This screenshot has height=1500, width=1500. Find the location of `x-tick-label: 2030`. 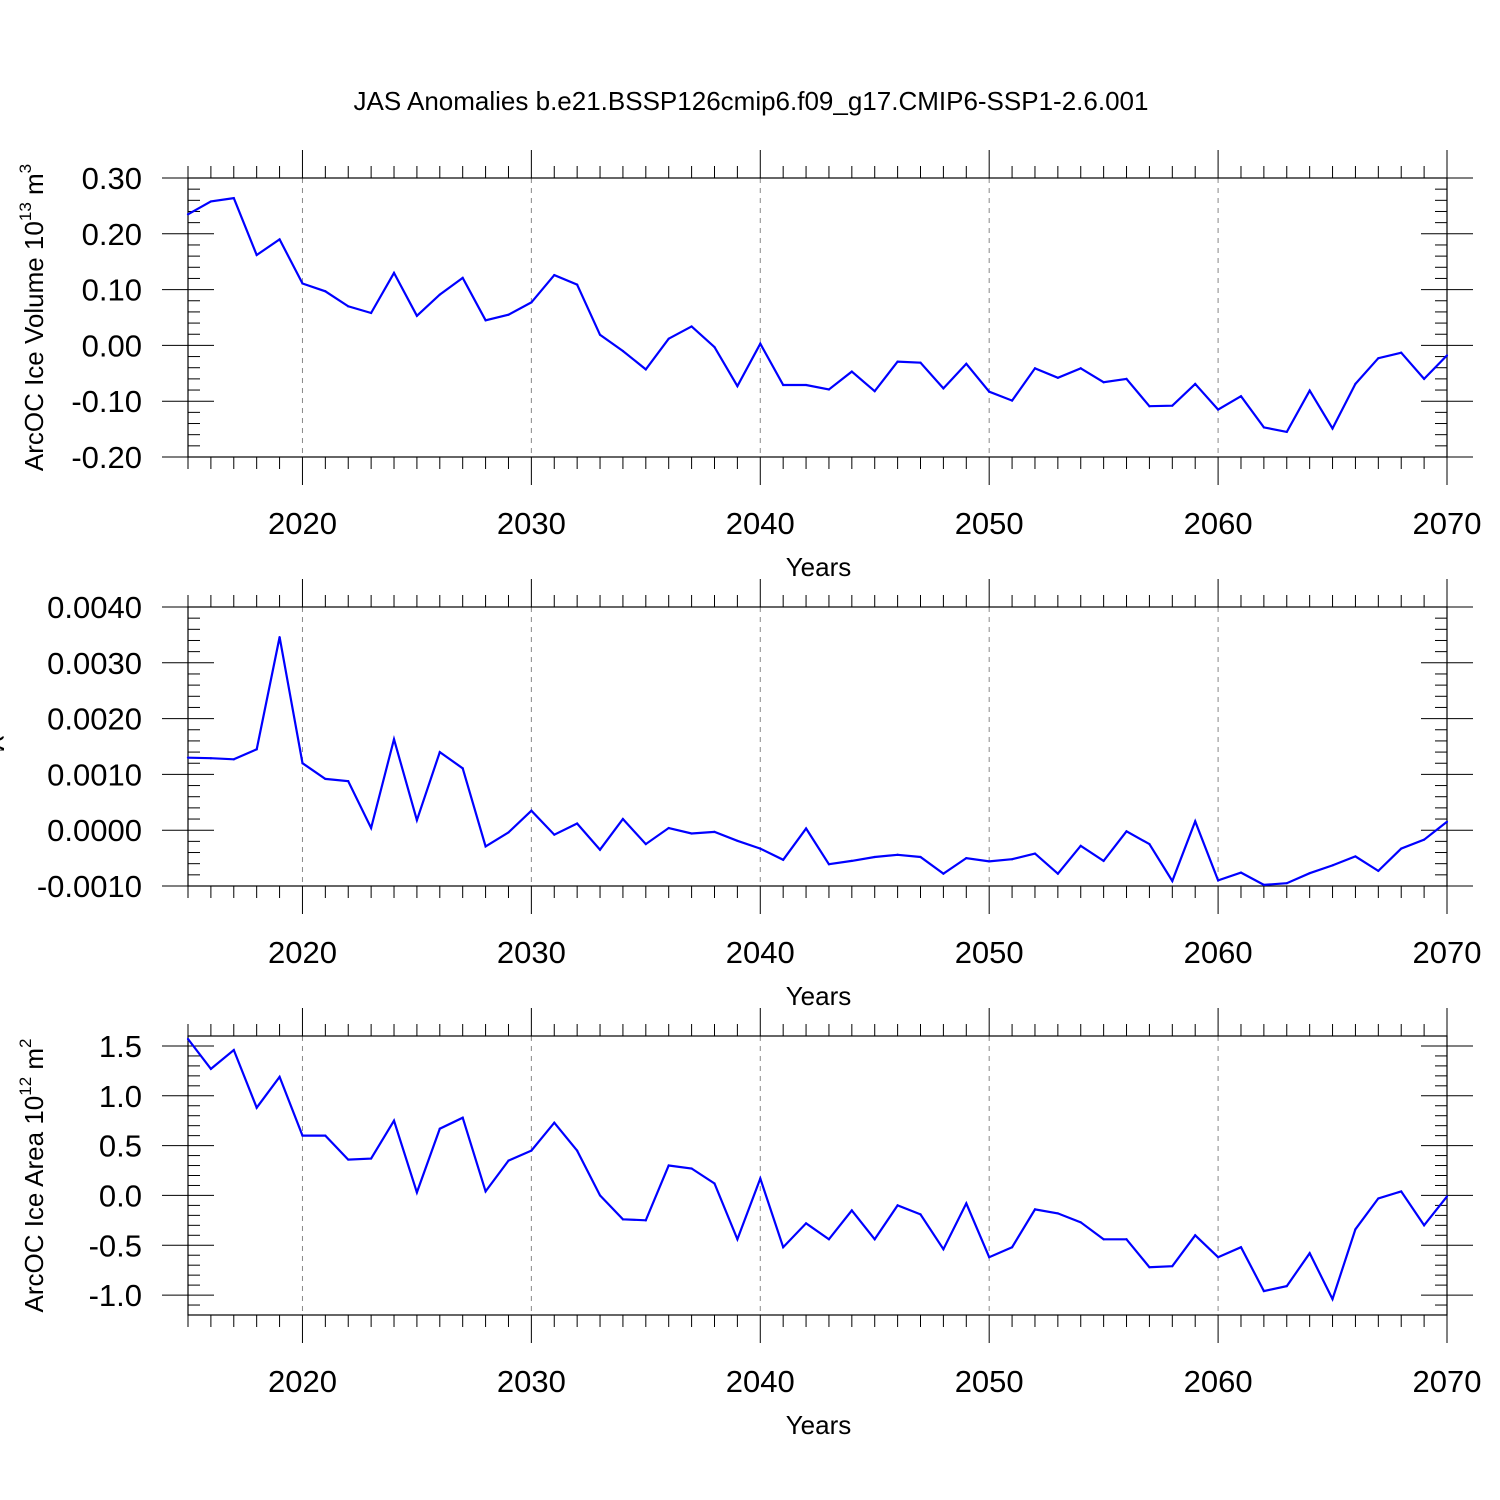

x-tick-label: 2030 is located at coordinates (531, 1381).